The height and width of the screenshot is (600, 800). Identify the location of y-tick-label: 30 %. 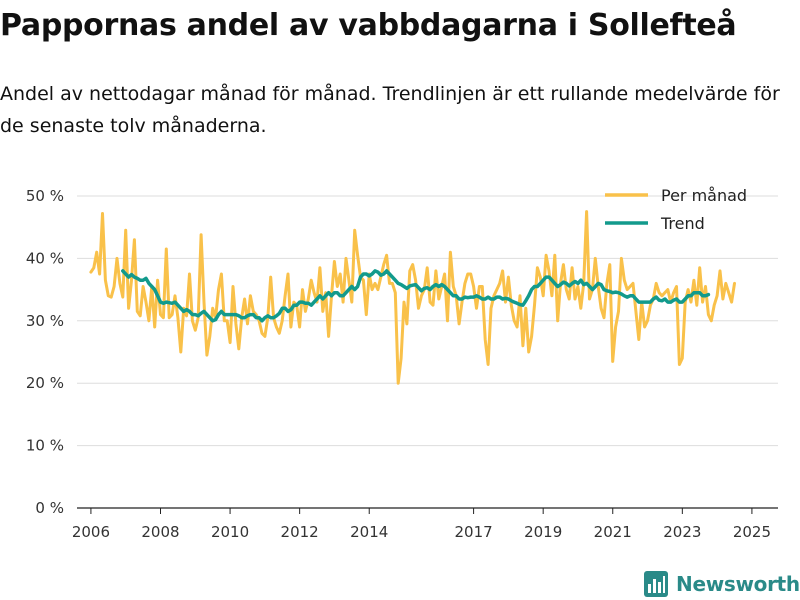
(45, 321).